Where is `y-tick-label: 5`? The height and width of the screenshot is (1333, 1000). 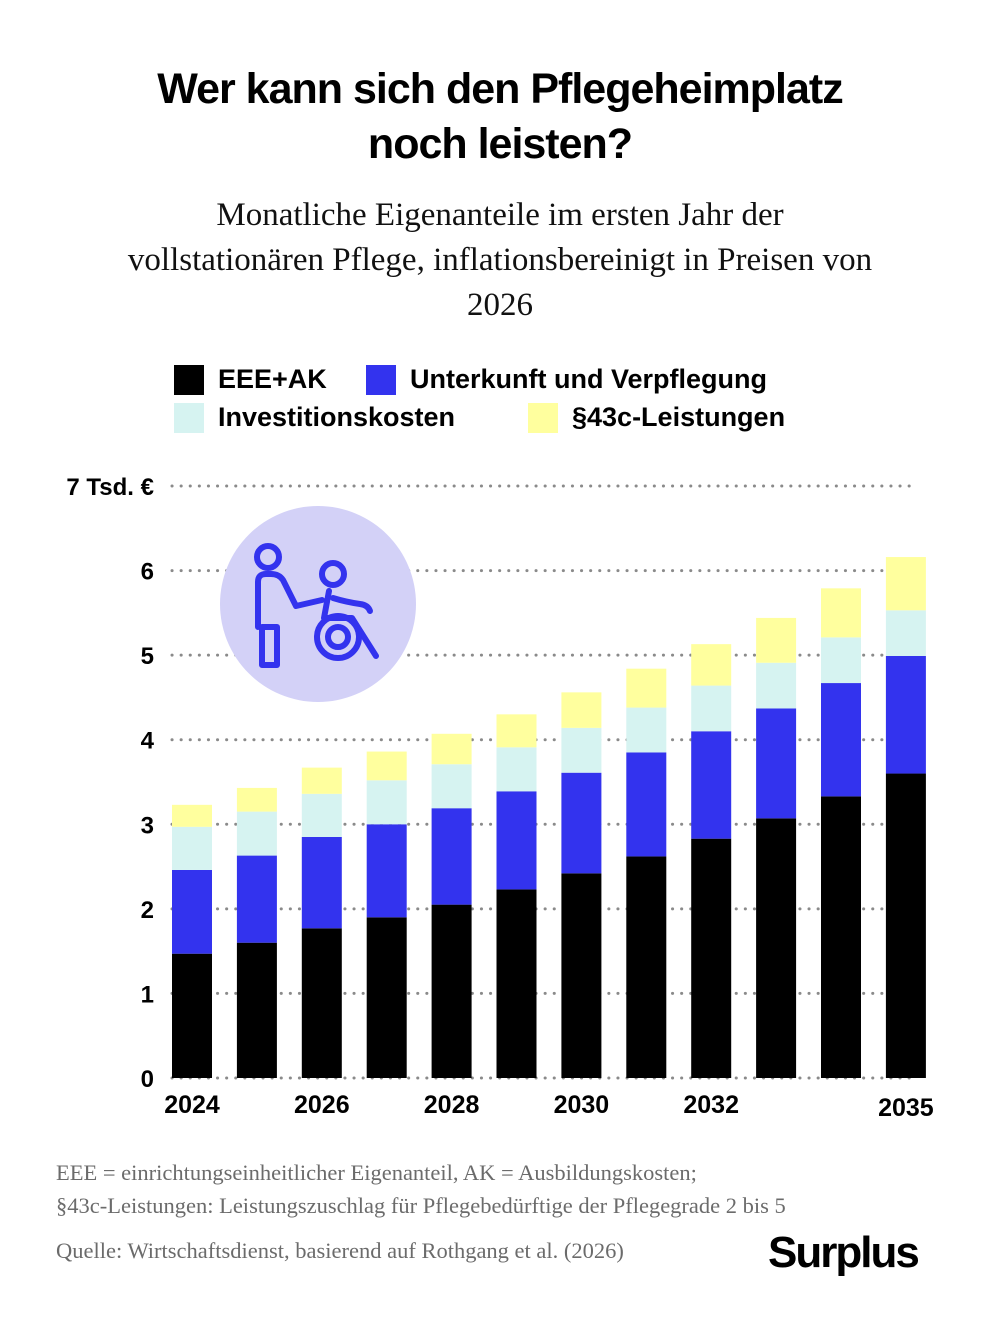 y-tick-label: 5 is located at coordinates (147, 656).